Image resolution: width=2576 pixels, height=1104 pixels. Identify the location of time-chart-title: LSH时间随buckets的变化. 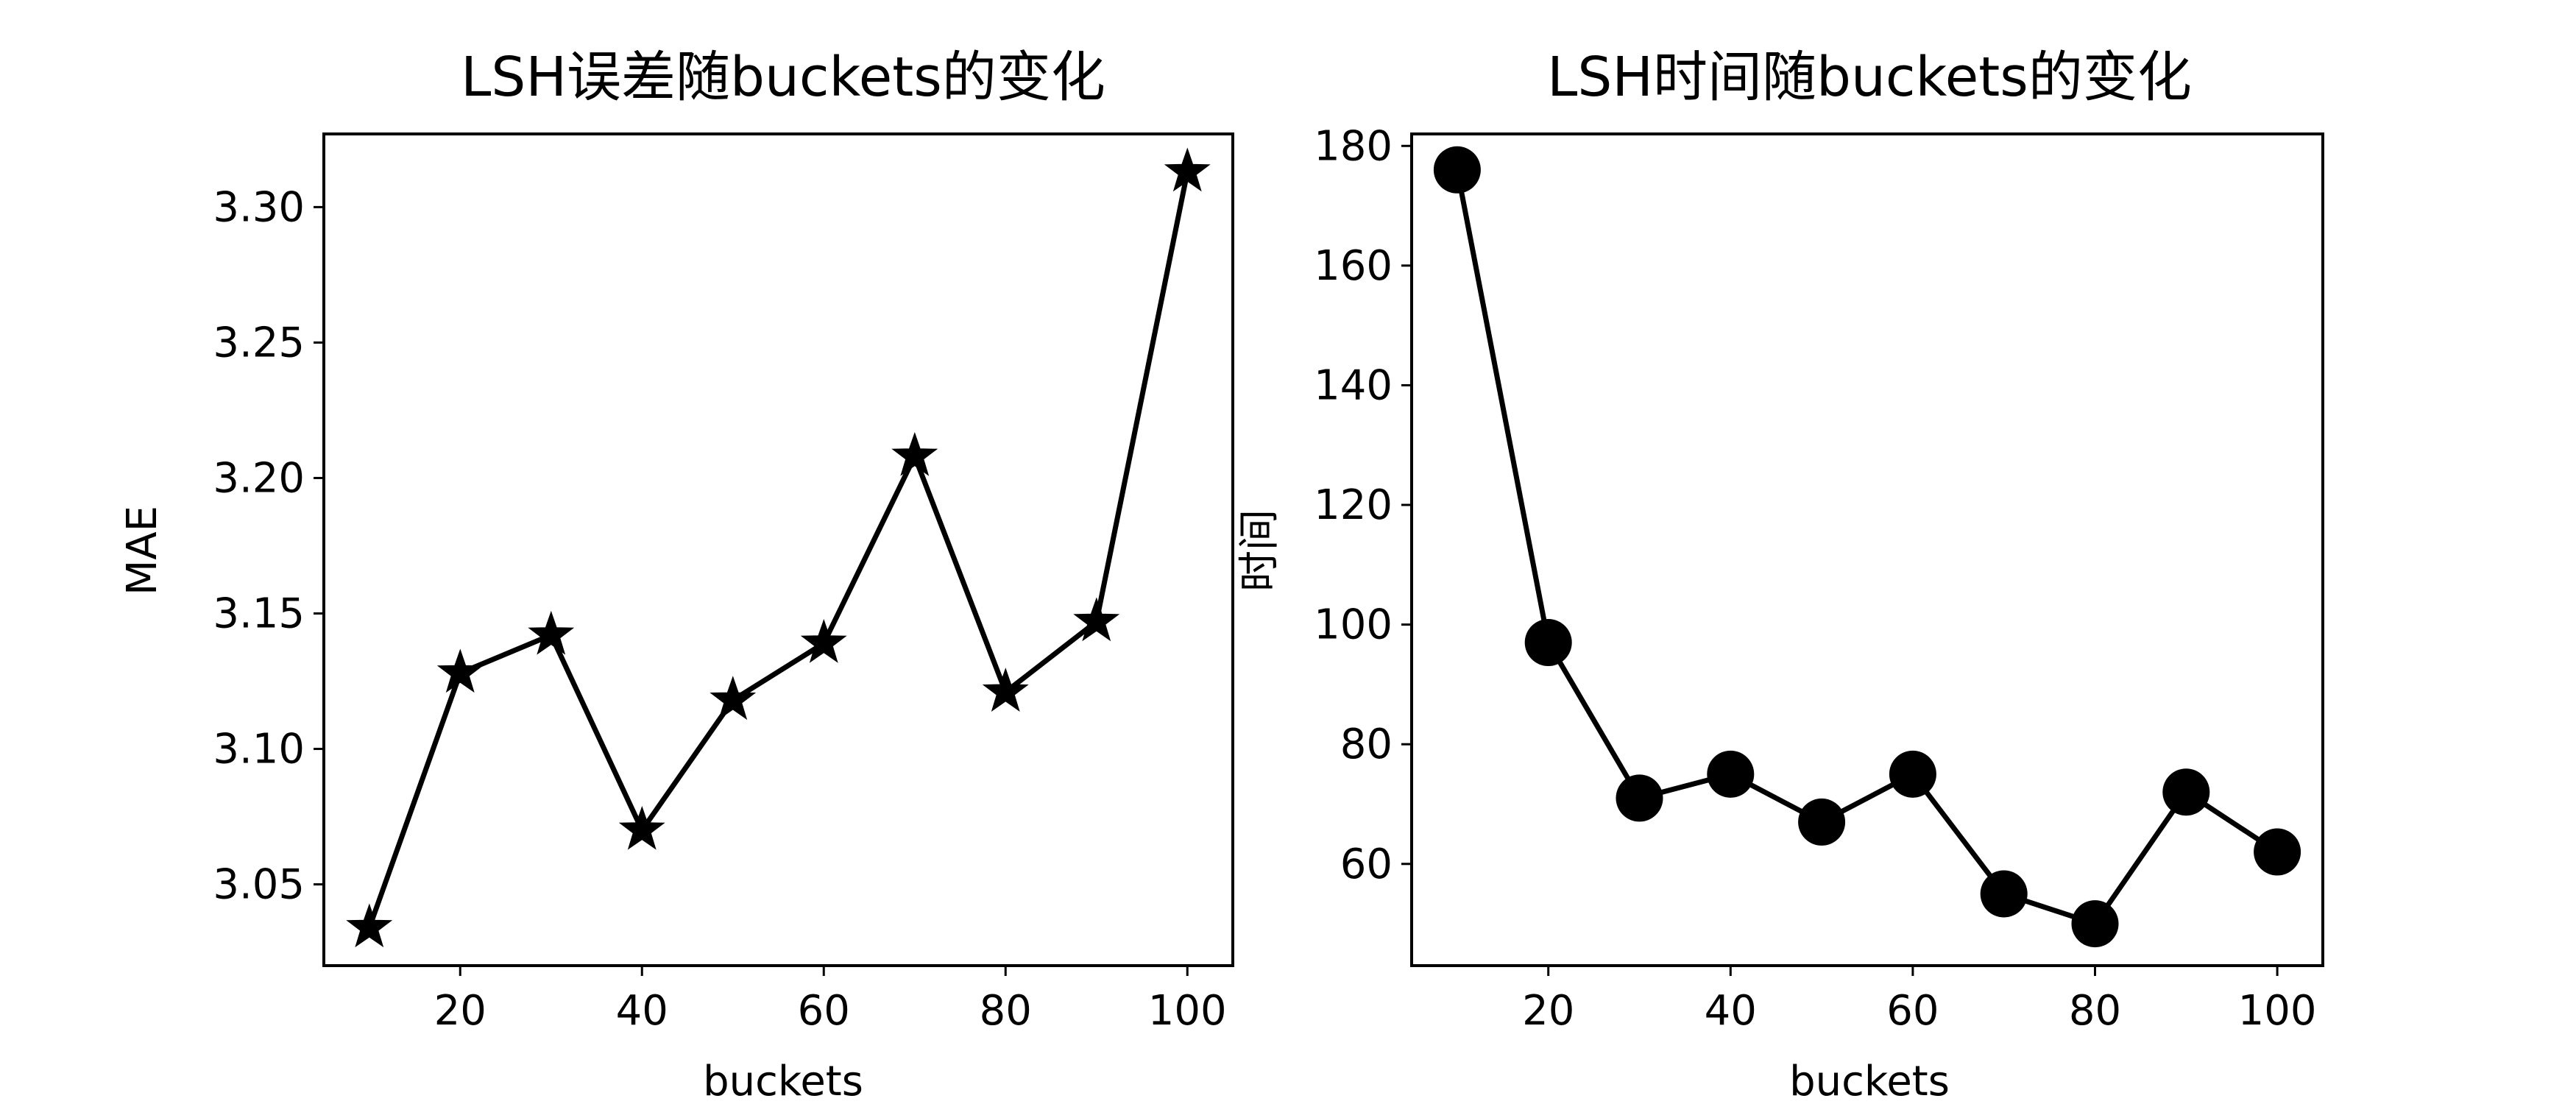
(1869, 77).